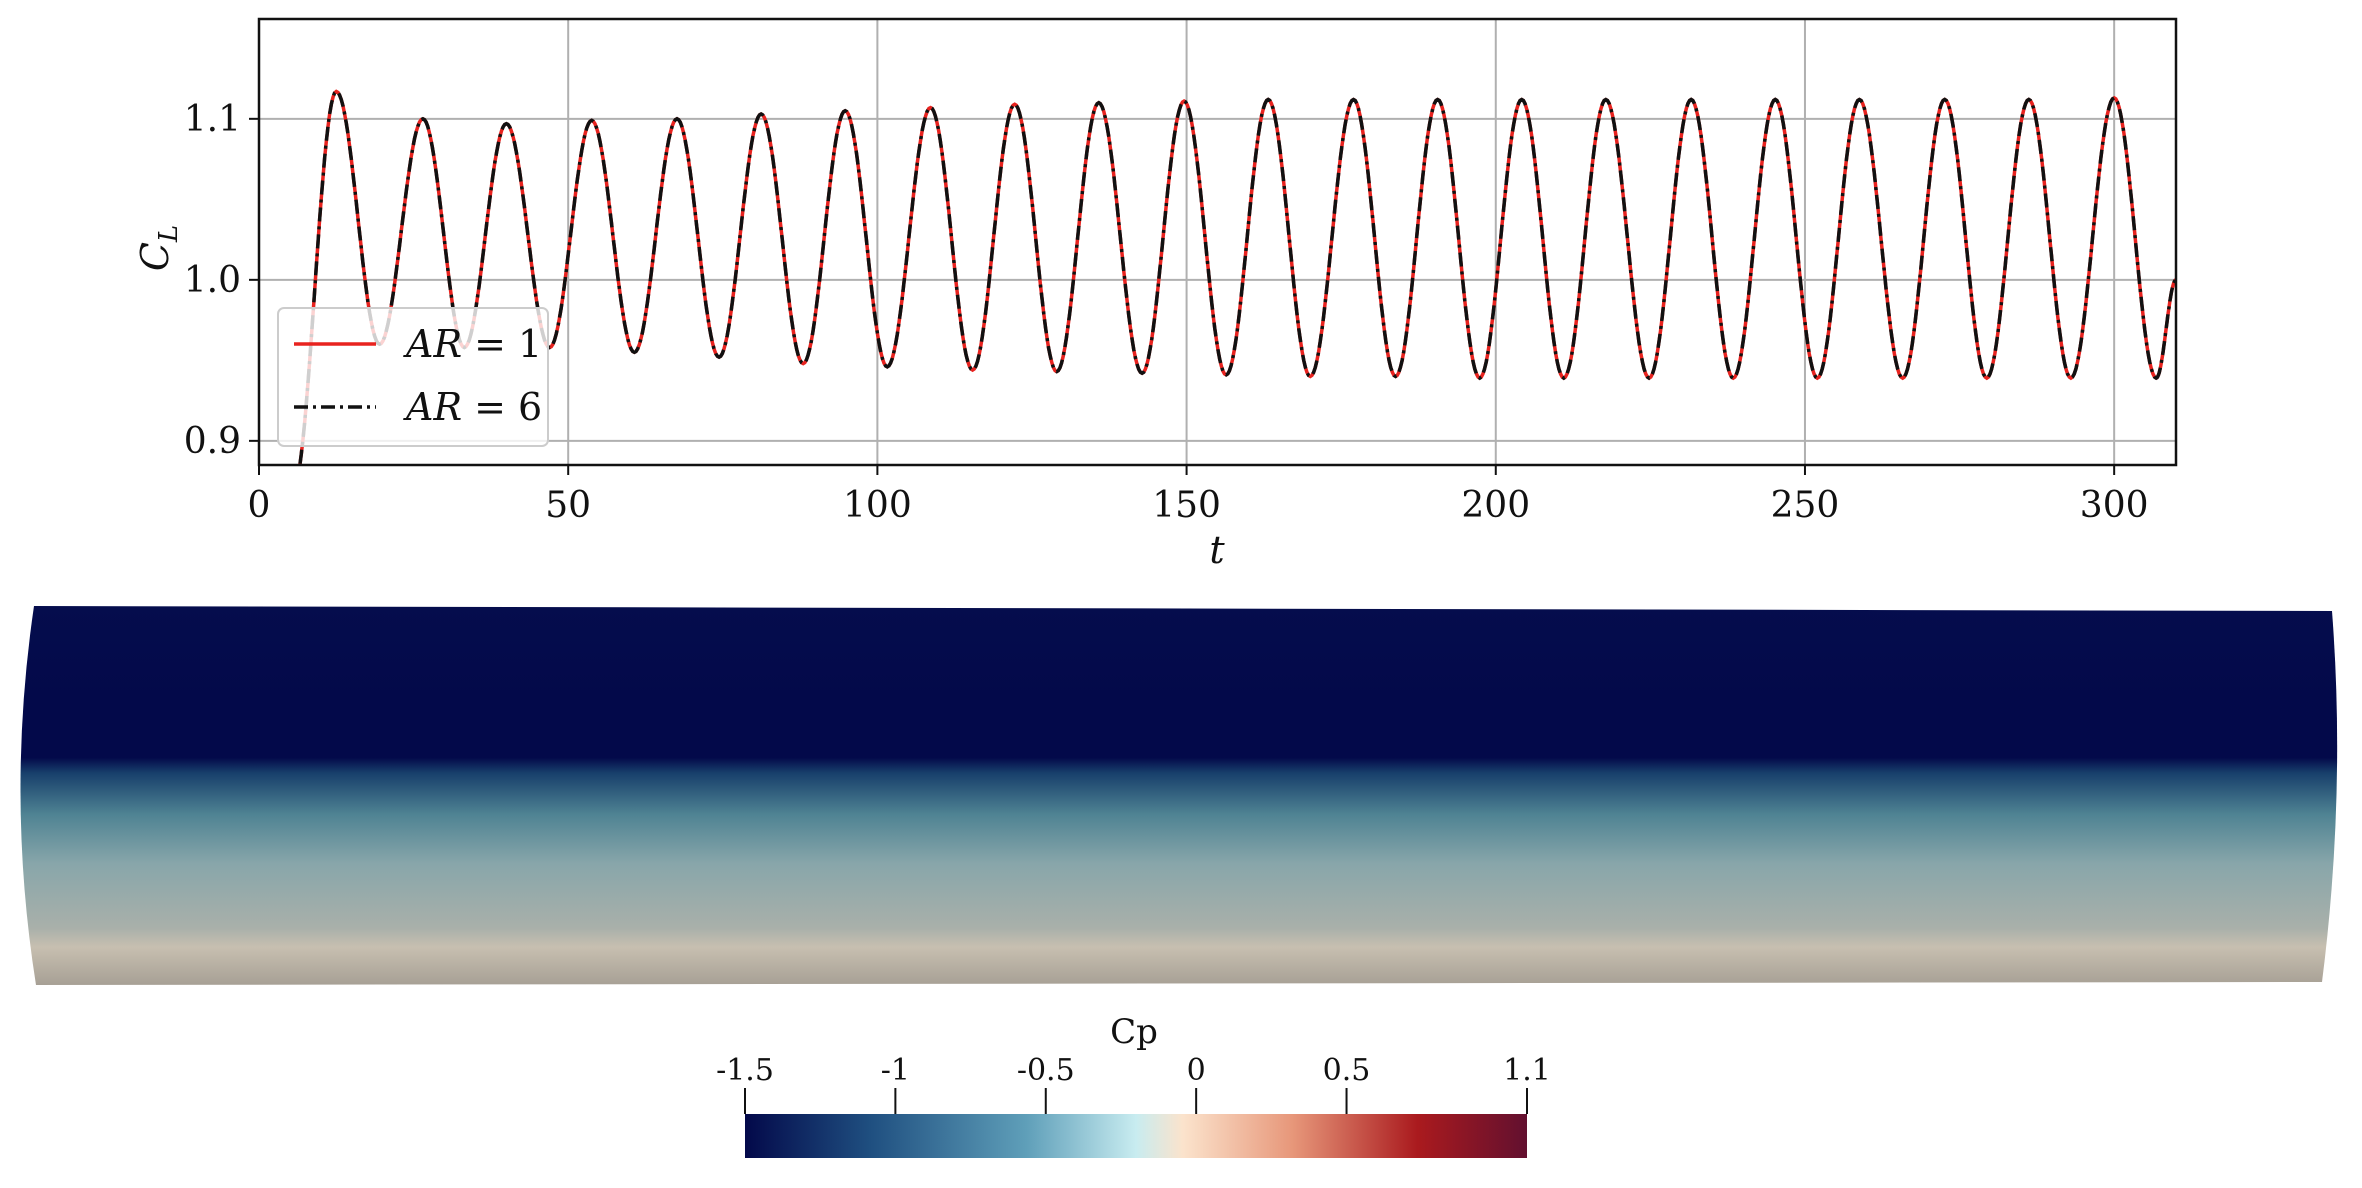  What do you see at coordinates (568, 505) in the screenshot?
I see `x-tick-label: 50` at bounding box center [568, 505].